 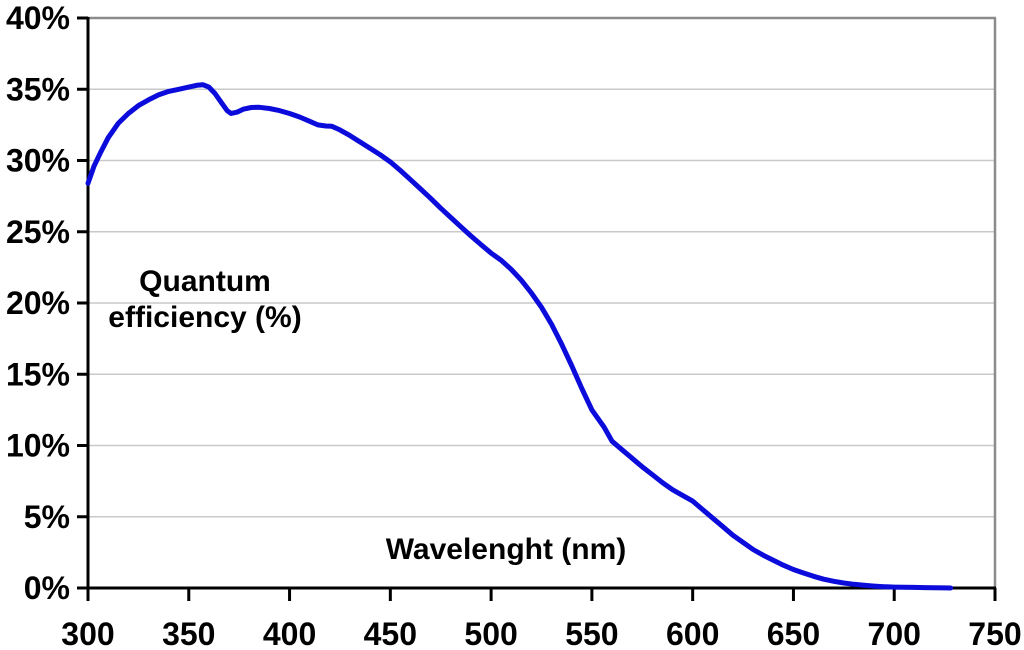 I want to click on x-tick-label: 500, so click(x=490, y=633).